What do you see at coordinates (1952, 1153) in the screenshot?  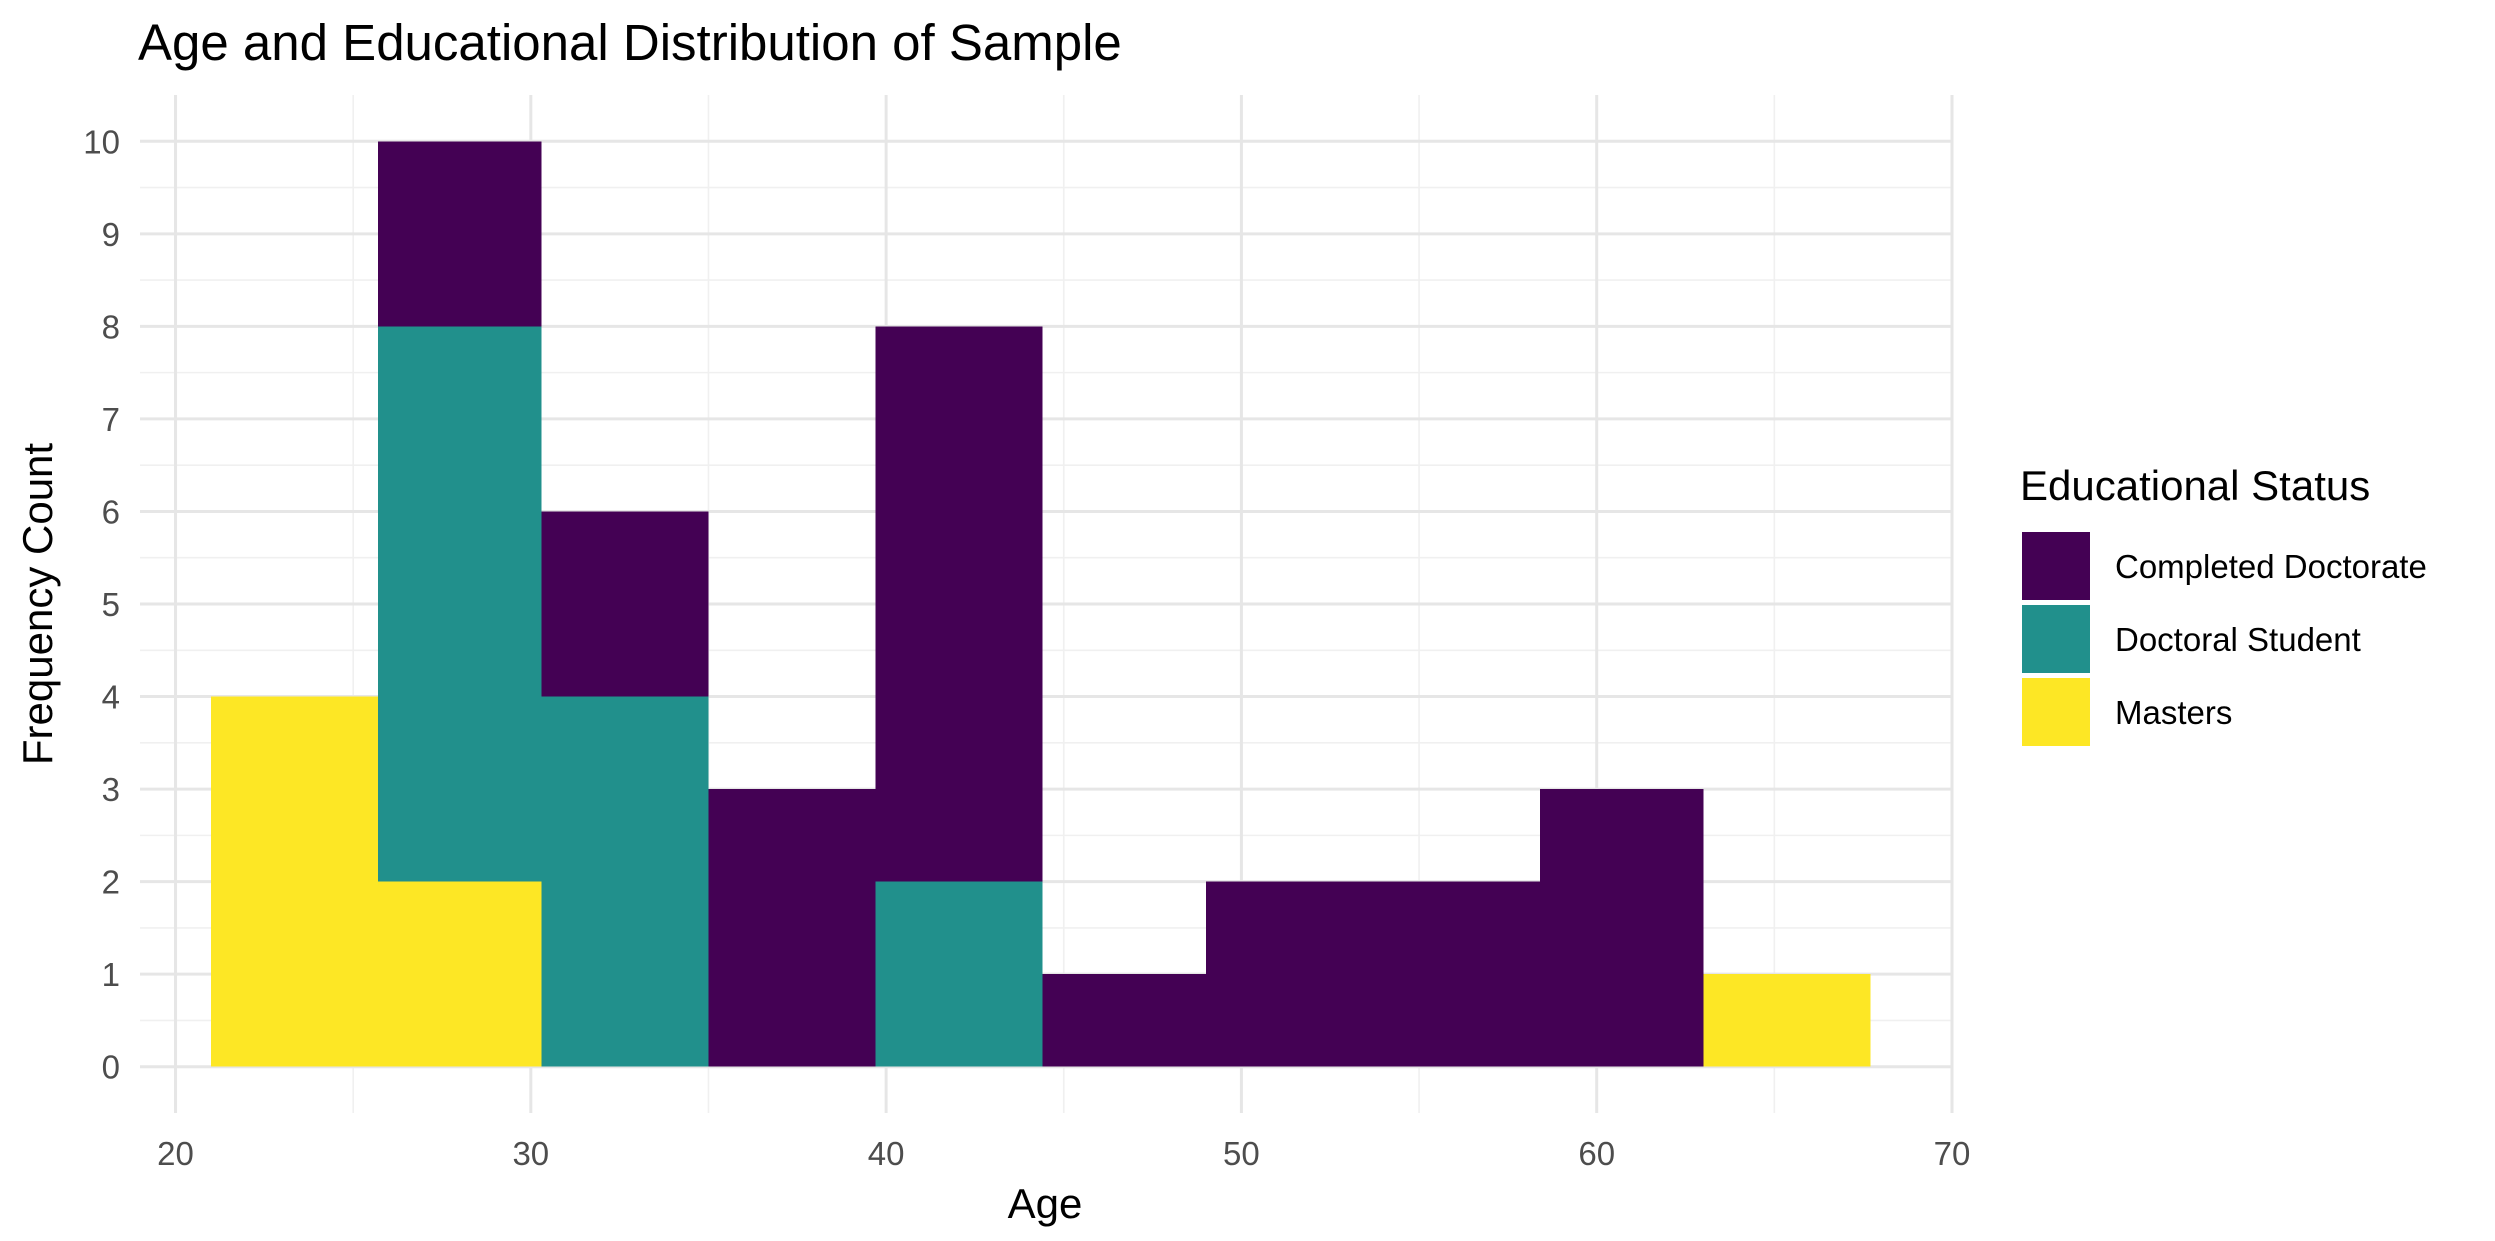 I see `x-tick-label: 70` at bounding box center [1952, 1153].